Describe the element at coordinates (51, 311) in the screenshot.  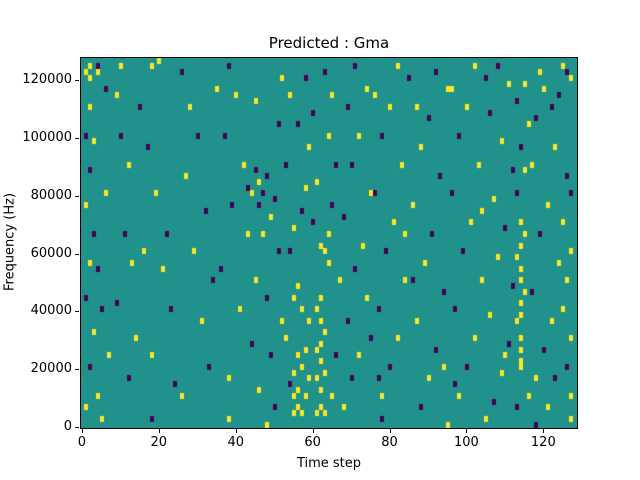
I see `y-tick-label: 40000` at that location.